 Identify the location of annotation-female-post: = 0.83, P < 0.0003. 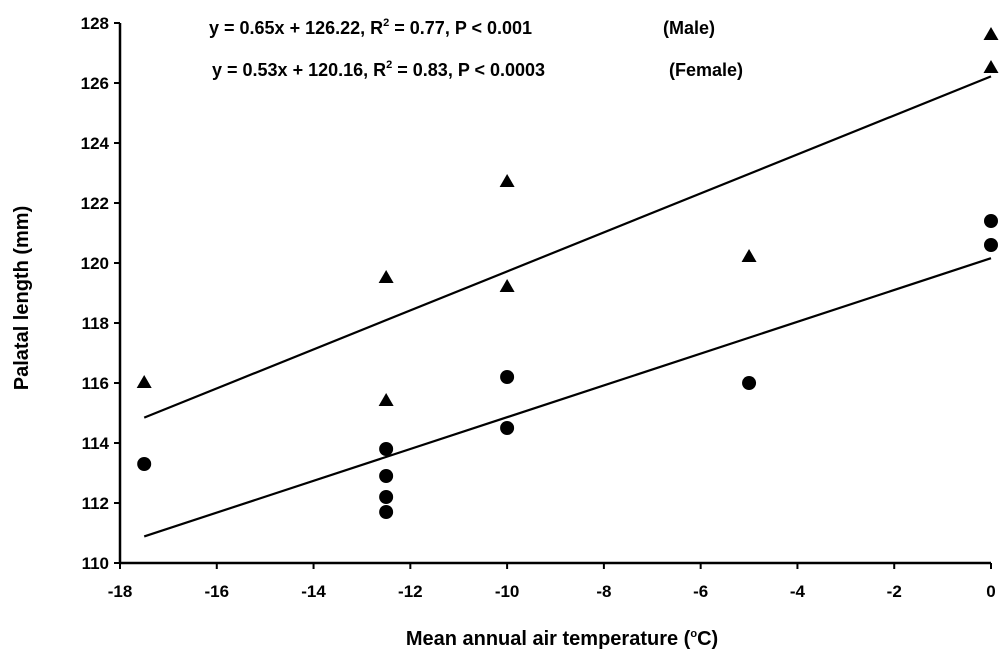
(468, 70).